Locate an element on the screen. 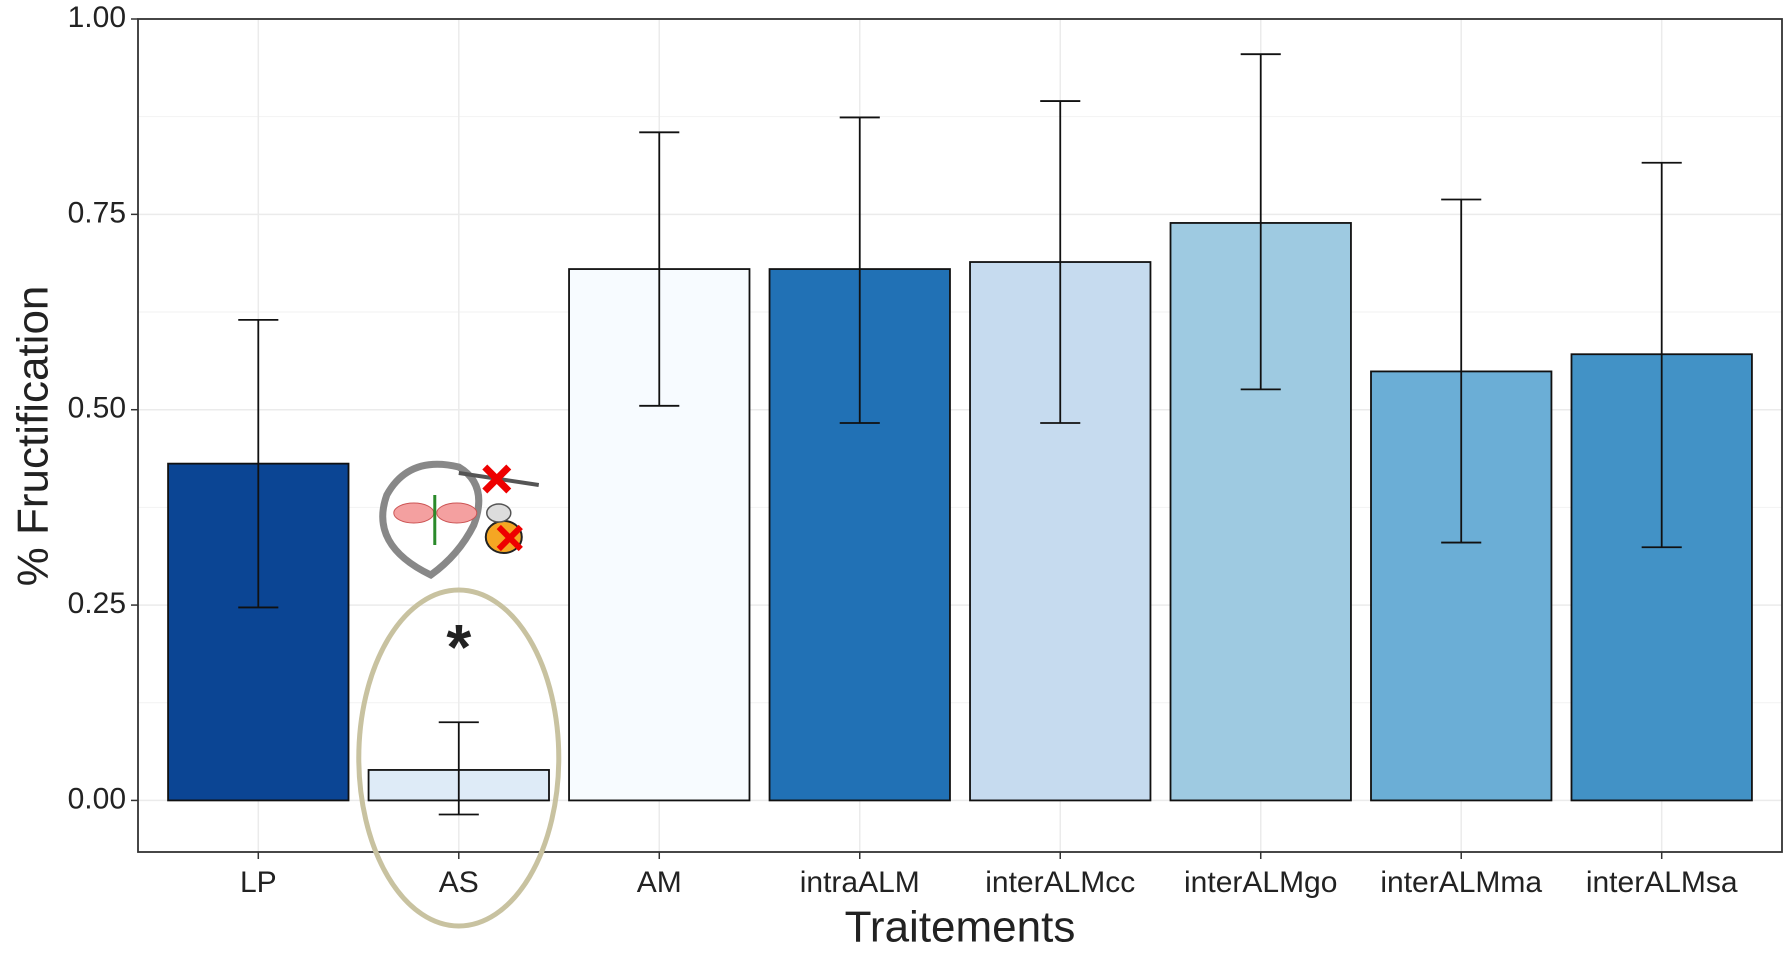 The width and height of the screenshot is (1789, 957). x-tick-label: LP is located at coordinates (258, 882).